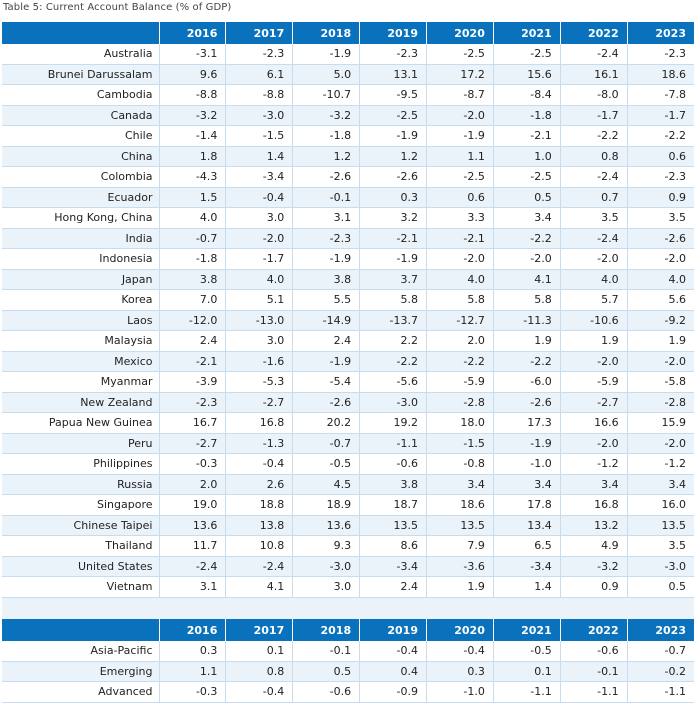 The width and height of the screenshot is (700, 708). What do you see at coordinates (527, 423) in the screenshot?
I see `value-cell: 17.3` at bounding box center [527, 423].